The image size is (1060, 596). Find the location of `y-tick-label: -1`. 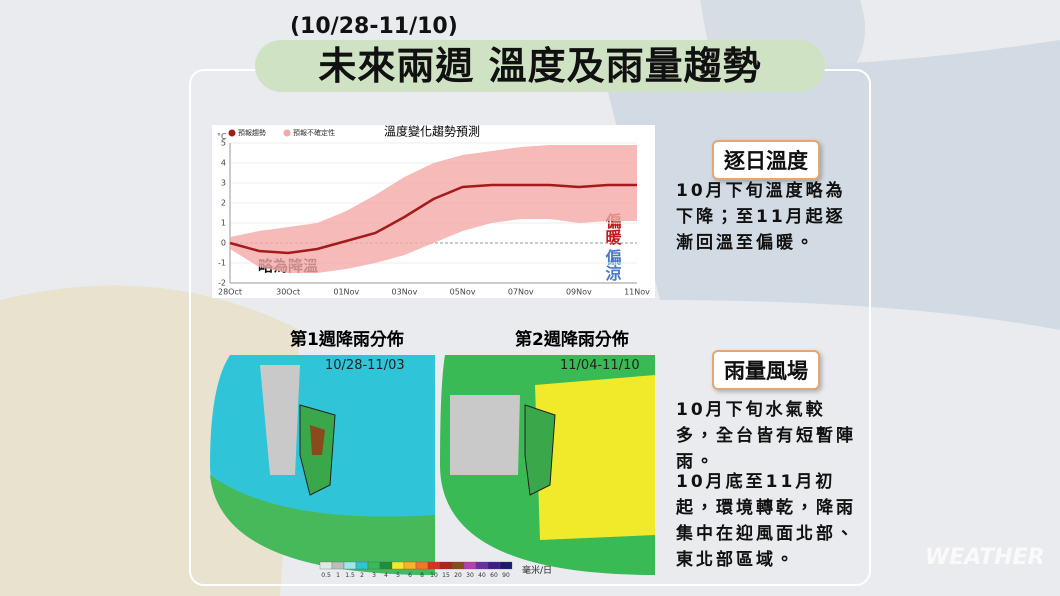

y-tick-label: -1 is located at coordinates (222, 263).